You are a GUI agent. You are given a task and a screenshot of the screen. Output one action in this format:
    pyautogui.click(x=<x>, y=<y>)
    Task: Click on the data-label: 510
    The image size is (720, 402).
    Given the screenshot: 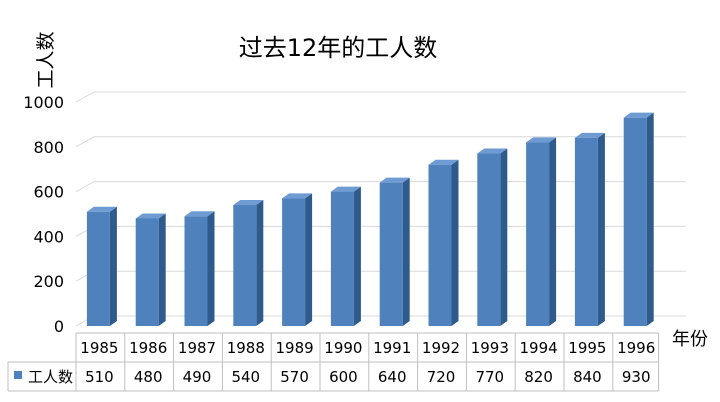 What is the action you would take?
    pyautogui.click(x=99, y=377)
    